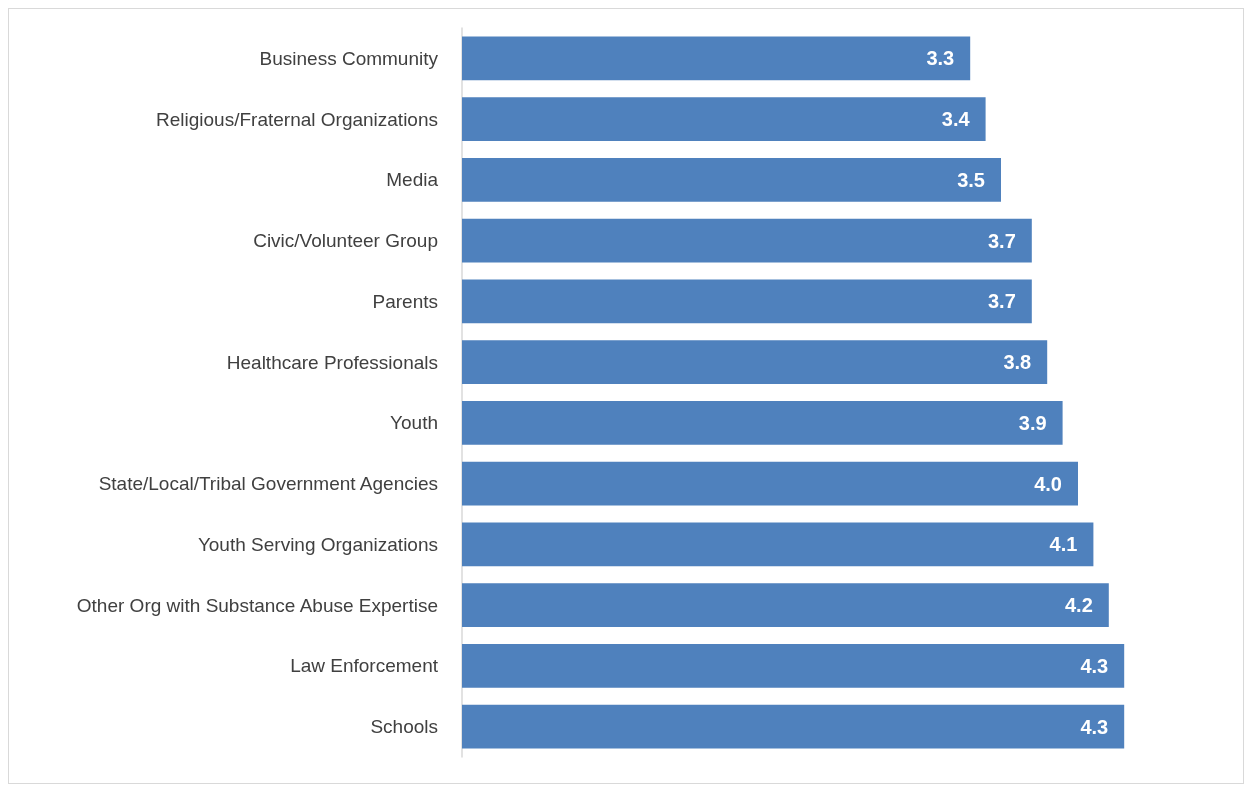 The width and height of the screenshot is (1253, 787). What do you see at coordinates (414, 423) in the screenshot?
I see `y-tick-label: Youth` at bounding box center [414, 423].